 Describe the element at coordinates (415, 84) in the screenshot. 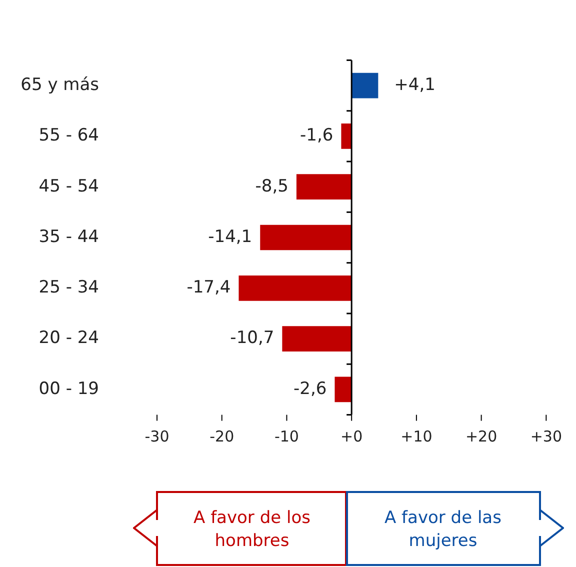

I see `data-label: +4,1` at that location.